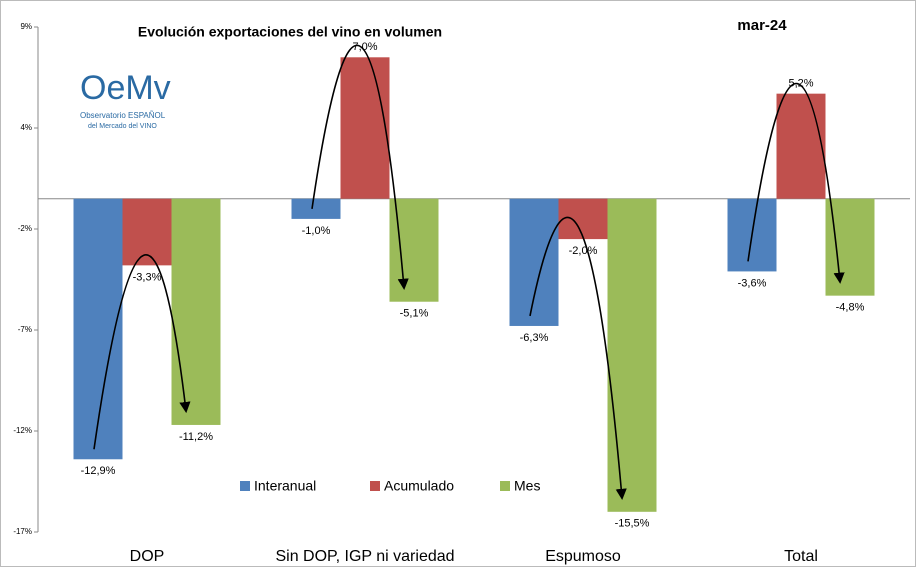 The image size is (916, 567). I want to click on logo: OeMv, so click(125, 88).